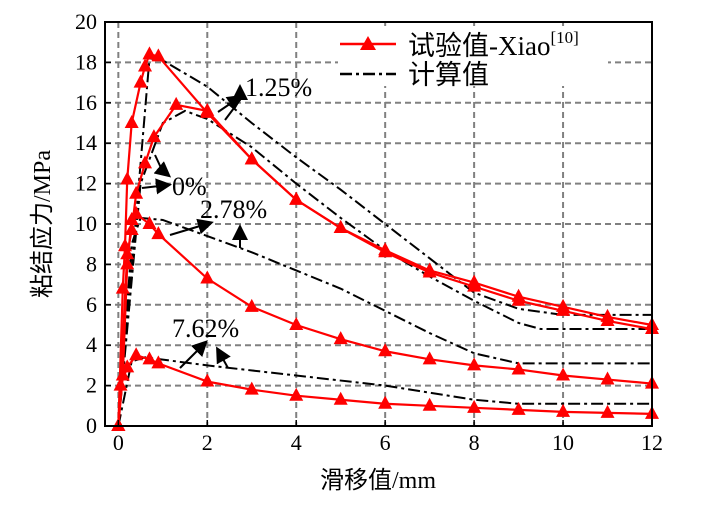  What do you see at coordinates (652, 442) in the screenshot?
I see `x-tick-label: 12` at bounding box center [652, 442].